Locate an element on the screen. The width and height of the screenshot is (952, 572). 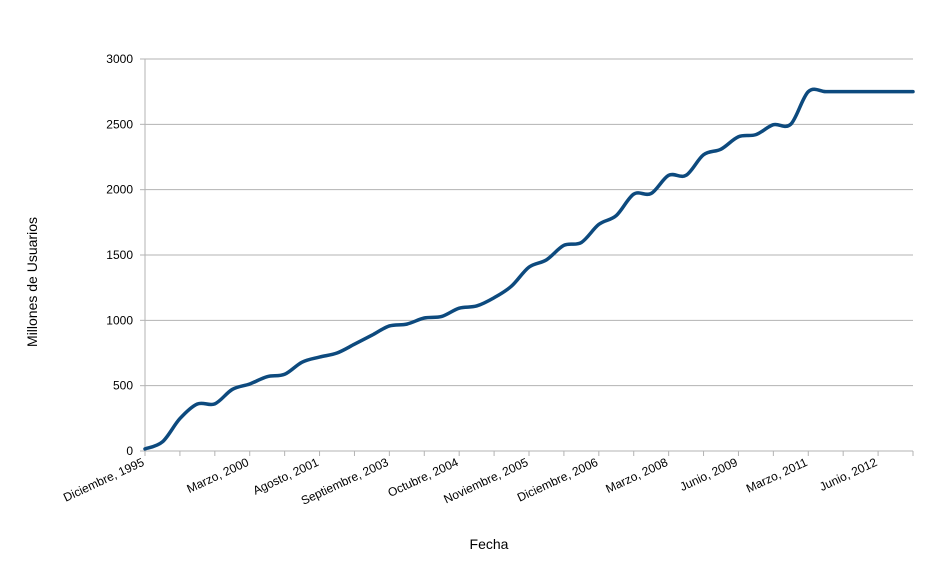
x-tick-label: Diciembre, 2006 is located at coordinates (557, 480).